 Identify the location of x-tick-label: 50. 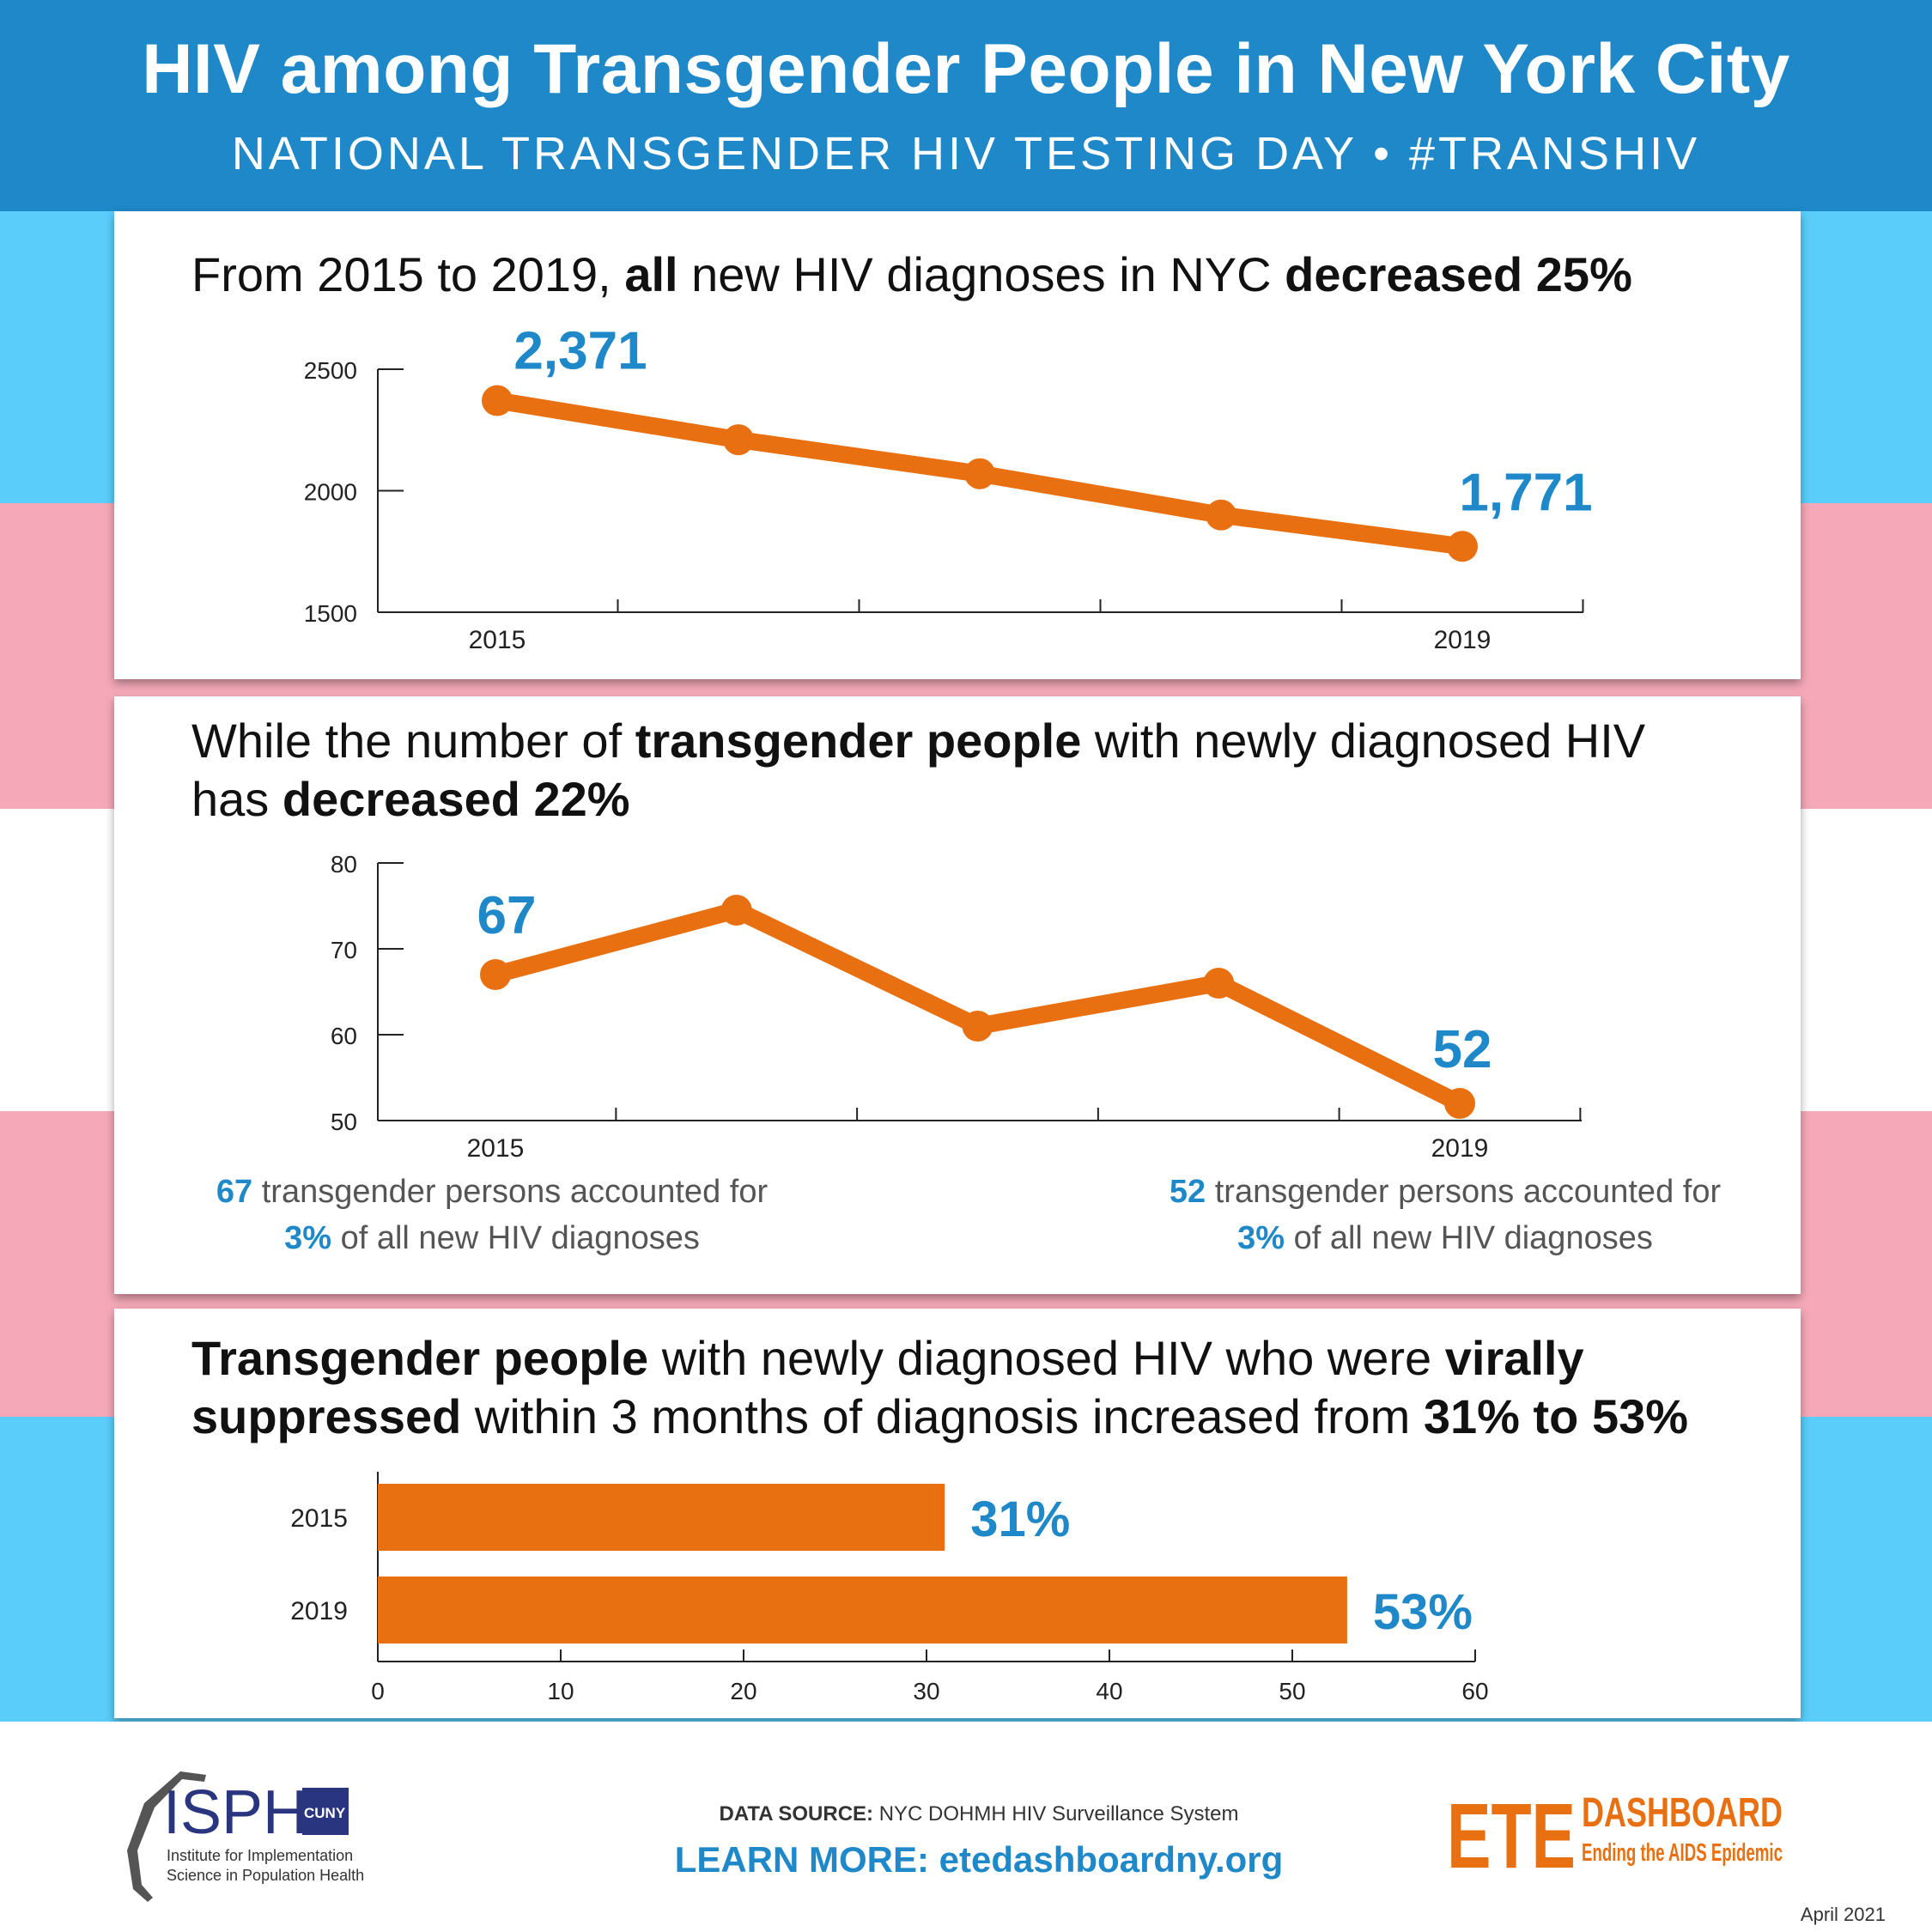
(1292, 1691).